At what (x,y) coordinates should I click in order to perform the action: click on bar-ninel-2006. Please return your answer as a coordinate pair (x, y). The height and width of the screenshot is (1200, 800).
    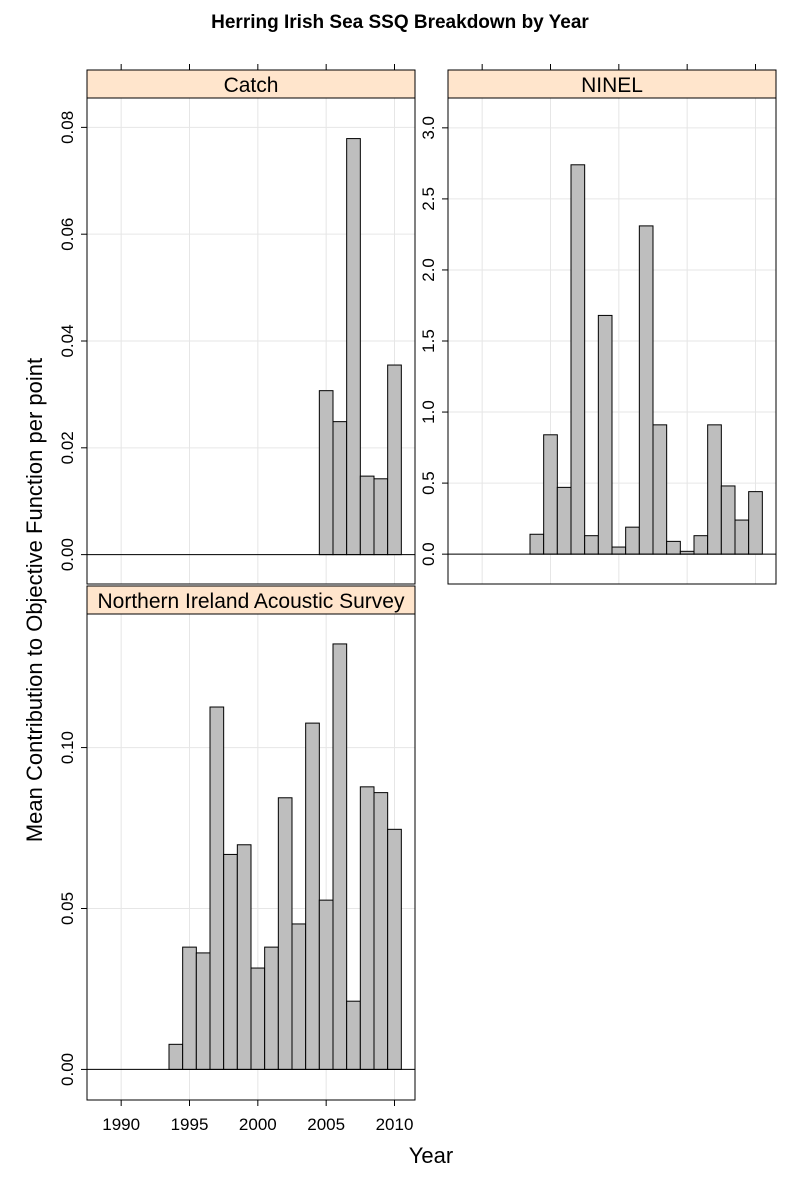
    Looking at the image, I should click on (701, 545).